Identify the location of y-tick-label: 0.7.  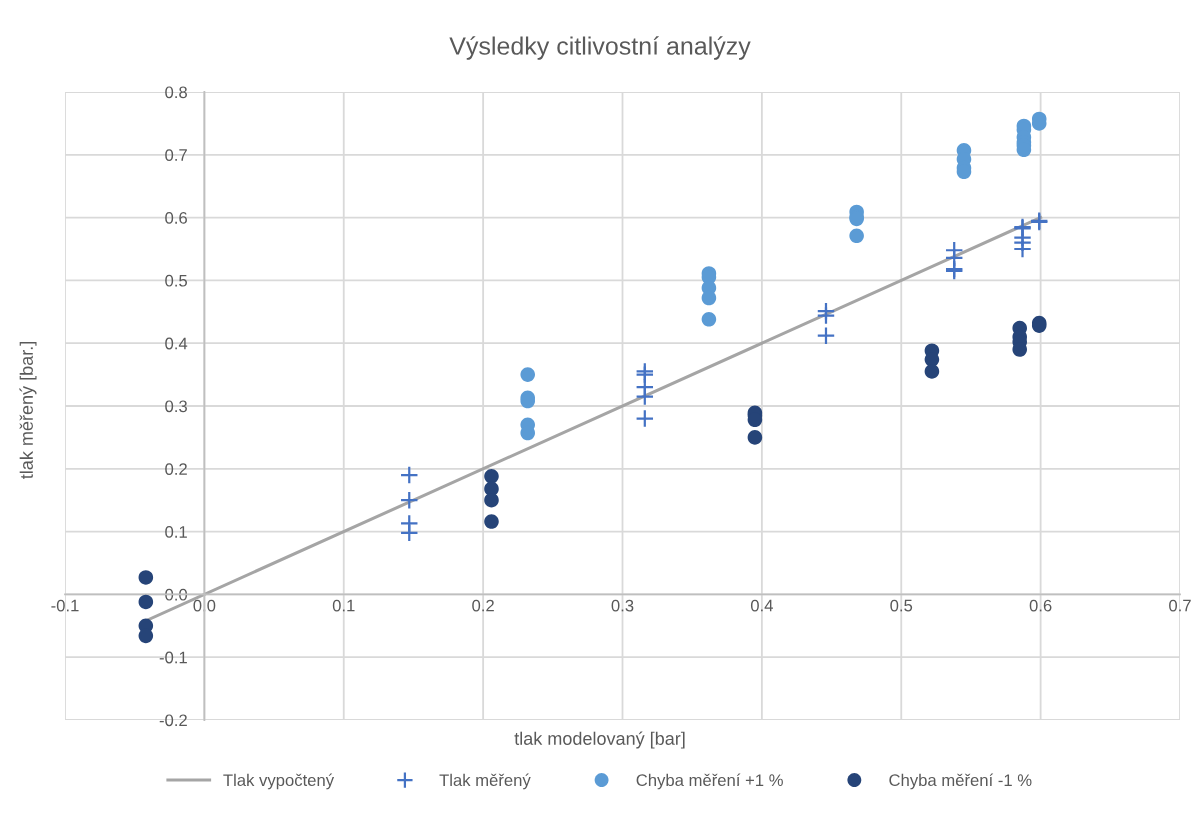
(176, 155).